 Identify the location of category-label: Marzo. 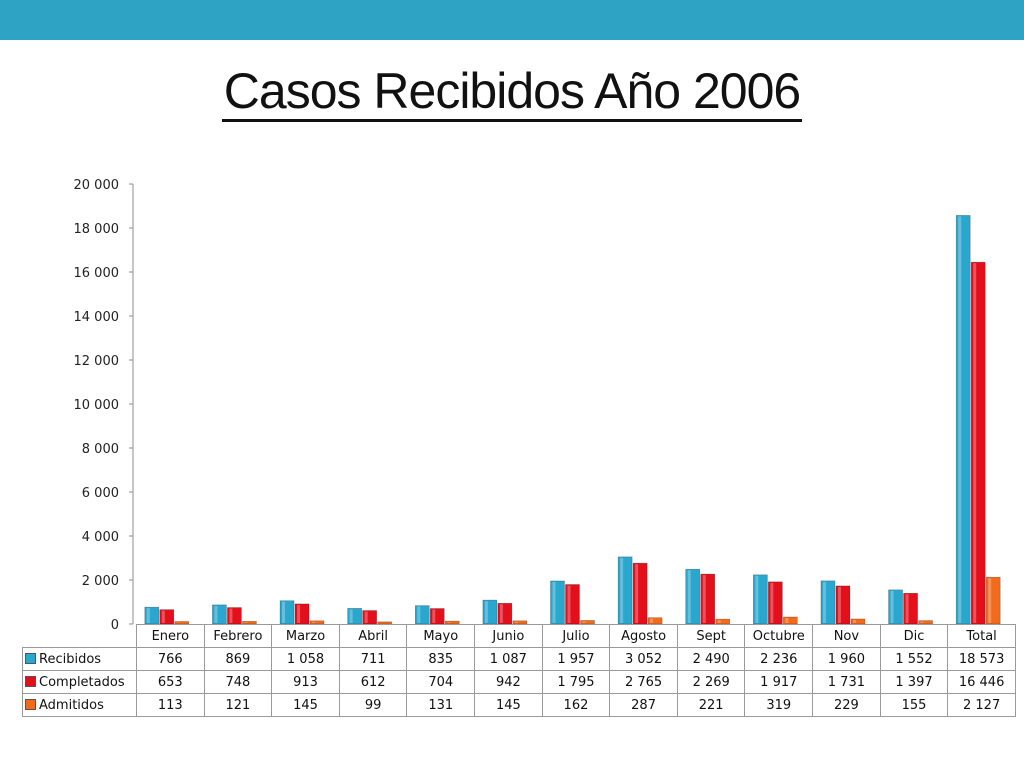
(305, 636).